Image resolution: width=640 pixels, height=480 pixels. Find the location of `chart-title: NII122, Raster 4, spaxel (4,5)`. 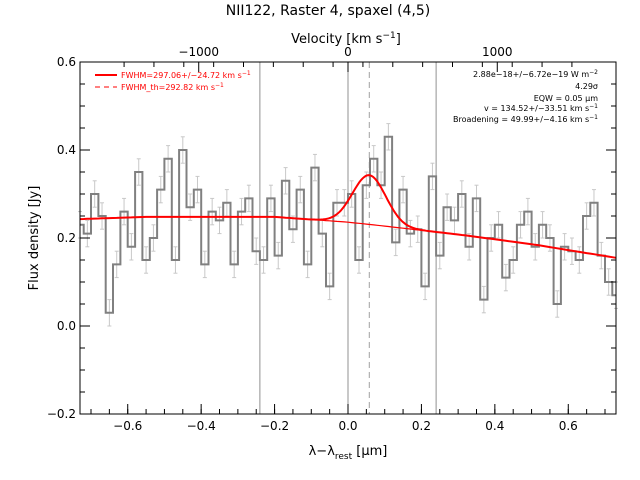

chart-title: NII122, Raster 4, spaxel (4,5) is located at coordinates (328, 11).